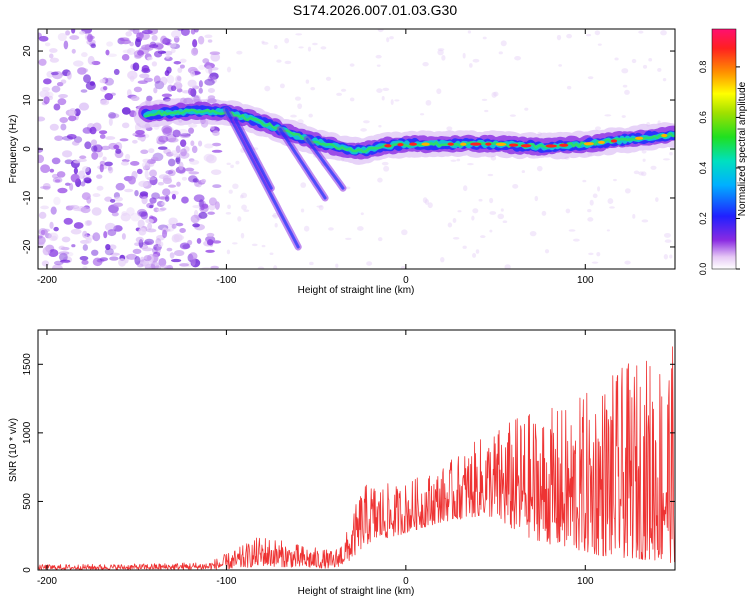 The height and width of the screenshot is (600, 750). I want to click on ridge-hotspot, so click(413, 144).